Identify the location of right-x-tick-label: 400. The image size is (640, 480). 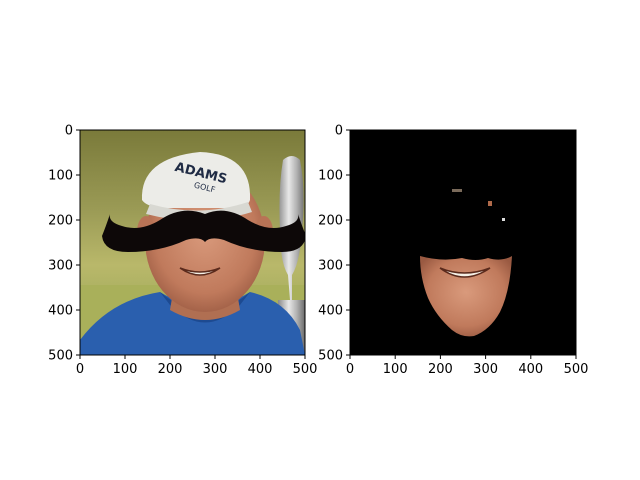
(530, 369).